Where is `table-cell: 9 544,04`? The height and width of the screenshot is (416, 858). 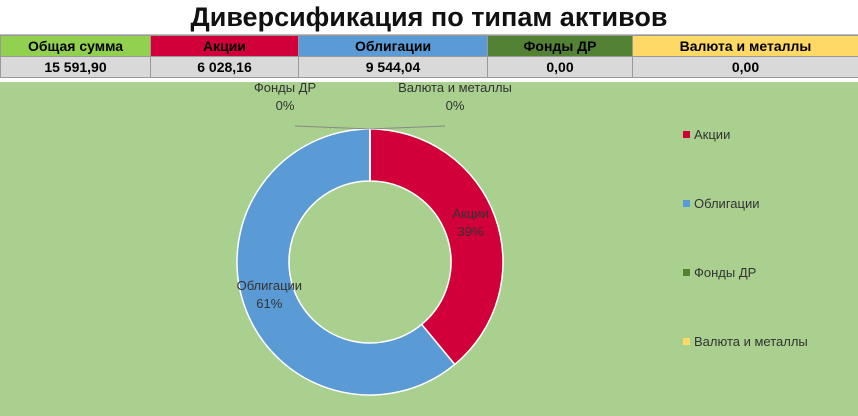
table-cell: 9 544,04 is located at coordinates (393, 67).